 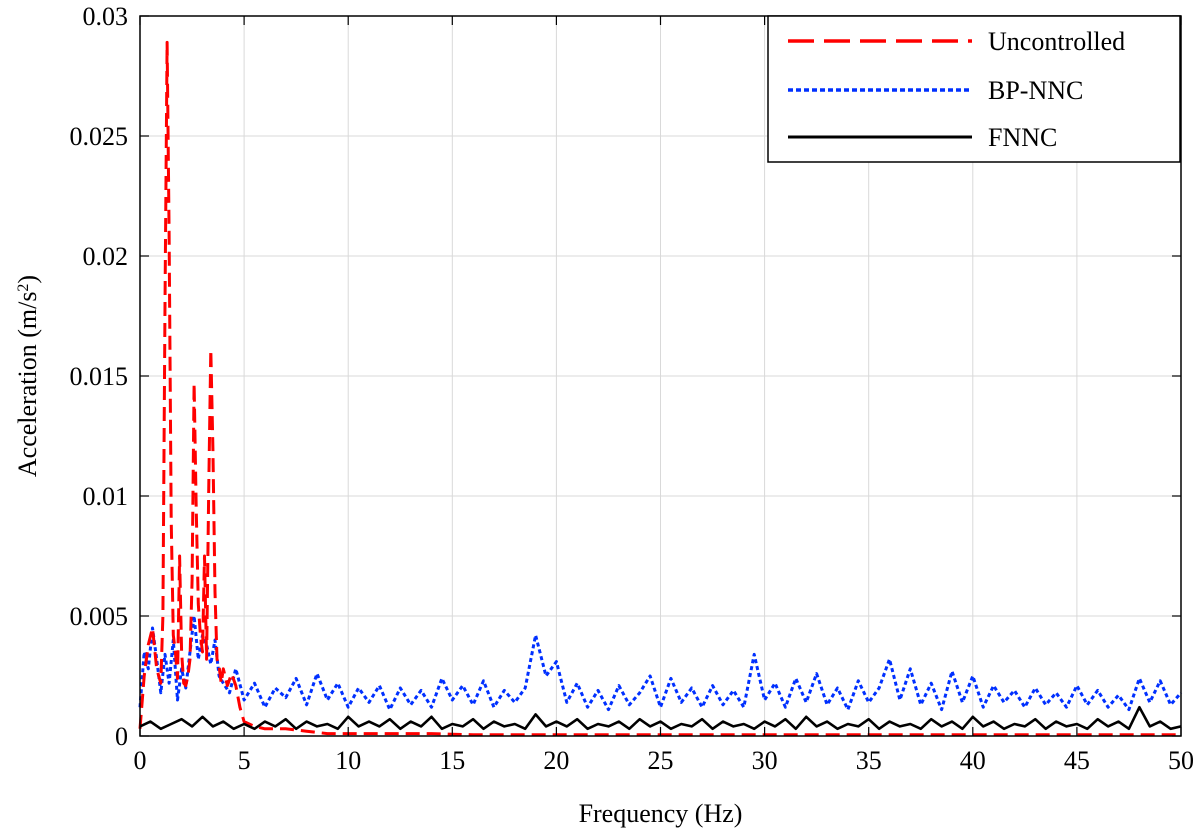 What do you see at coordinates (27, 385) in the screenshot?
I see `y-axis-label-main: Acceleration (m/s` at bounding box center [27, 385].